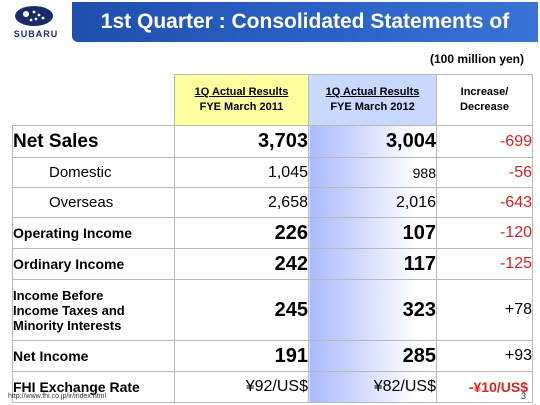 This screenshot has height=405, width=540. I want to click on row-label-line1: Income Before, so click(58, 295).